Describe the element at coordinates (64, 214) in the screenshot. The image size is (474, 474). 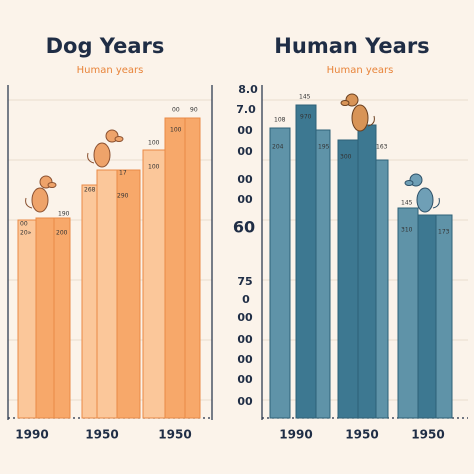
I see `bar-label: 190` at that location.